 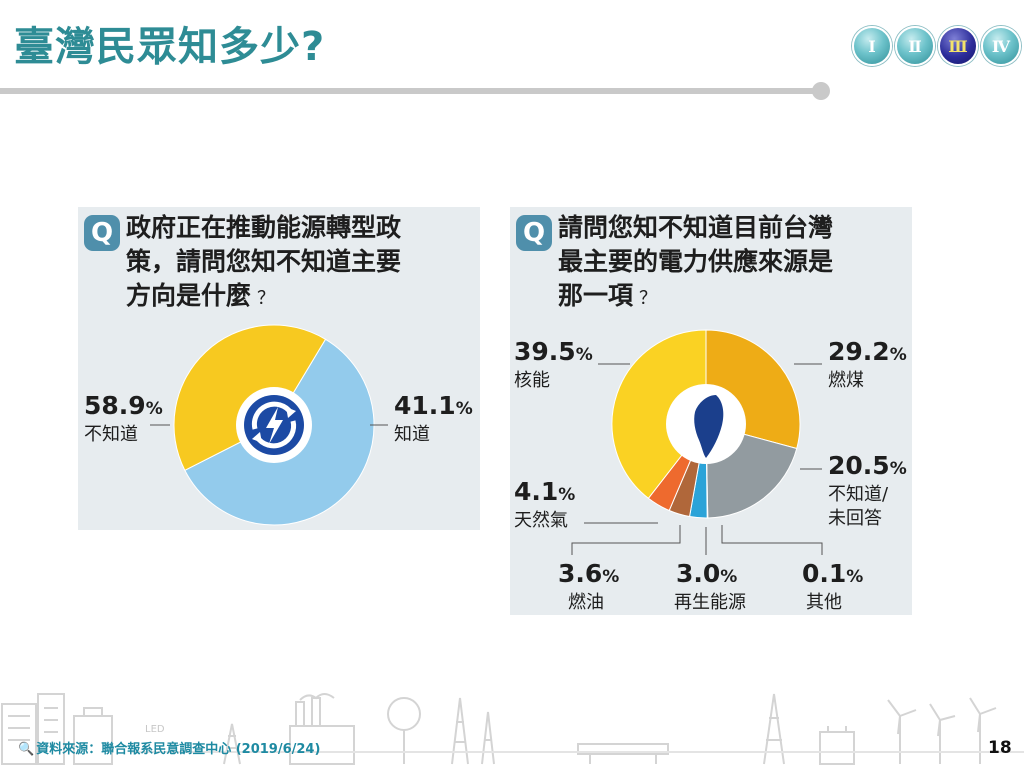 I want to click on category-label-dont-know-no-answer: 不知道/ 未回答, so click(x=858, y=507).